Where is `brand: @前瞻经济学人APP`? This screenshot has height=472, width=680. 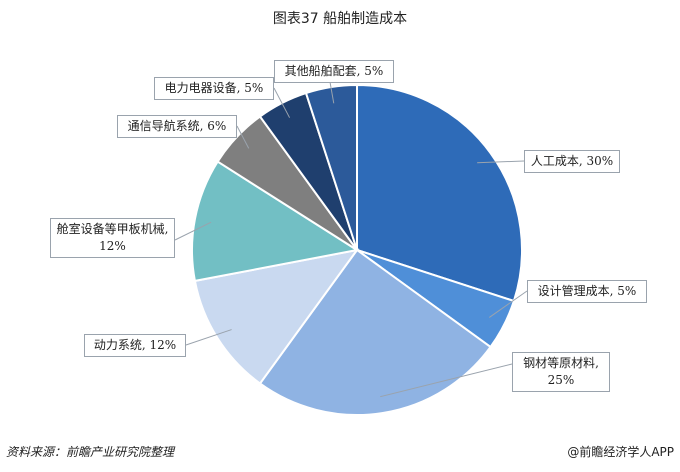
brand: @前瞻经济学人APP is located at coordinates (620, 452).